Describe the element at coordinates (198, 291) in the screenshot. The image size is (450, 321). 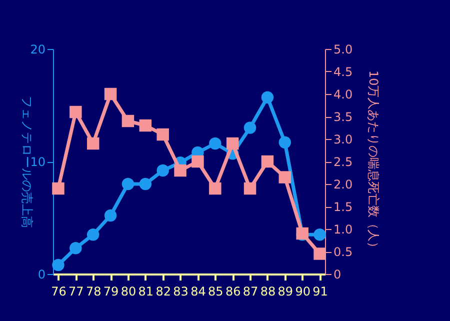
I see `x-tick-label: 84` at that location.